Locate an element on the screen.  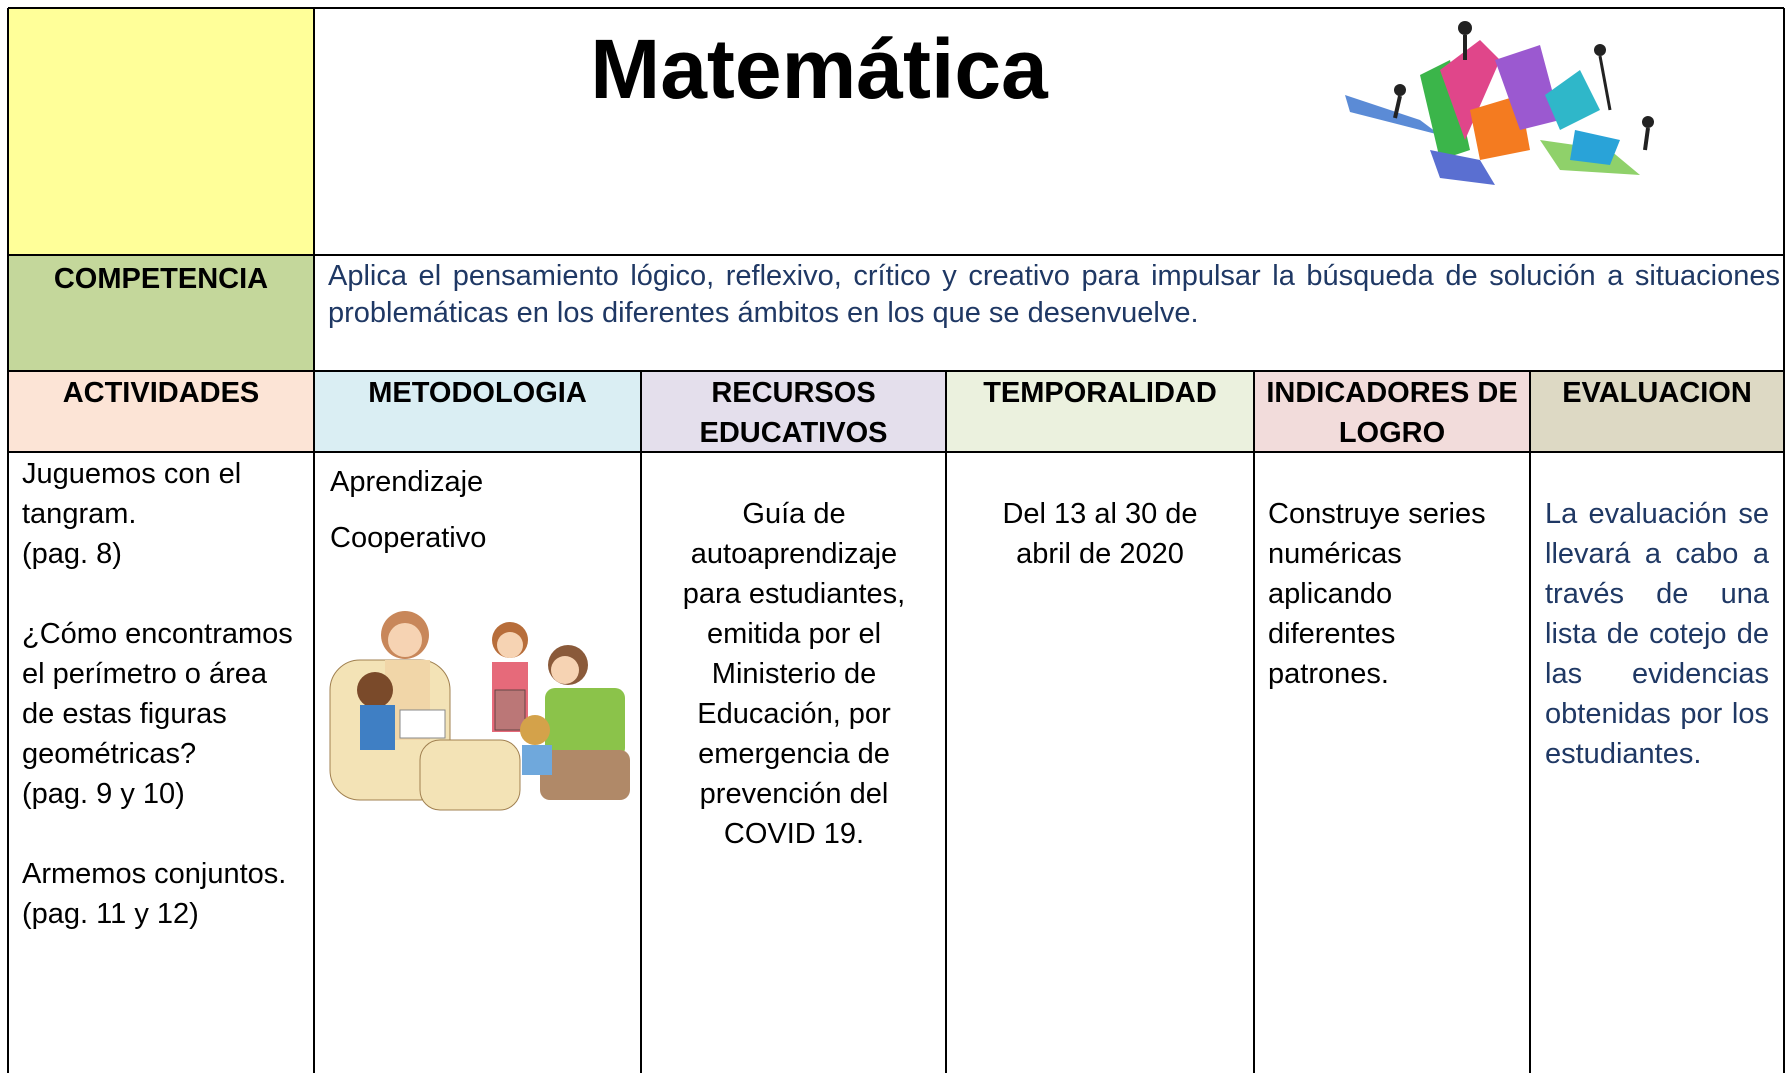
column-header: METODOLOGIA is located at coordinates (477, 393).